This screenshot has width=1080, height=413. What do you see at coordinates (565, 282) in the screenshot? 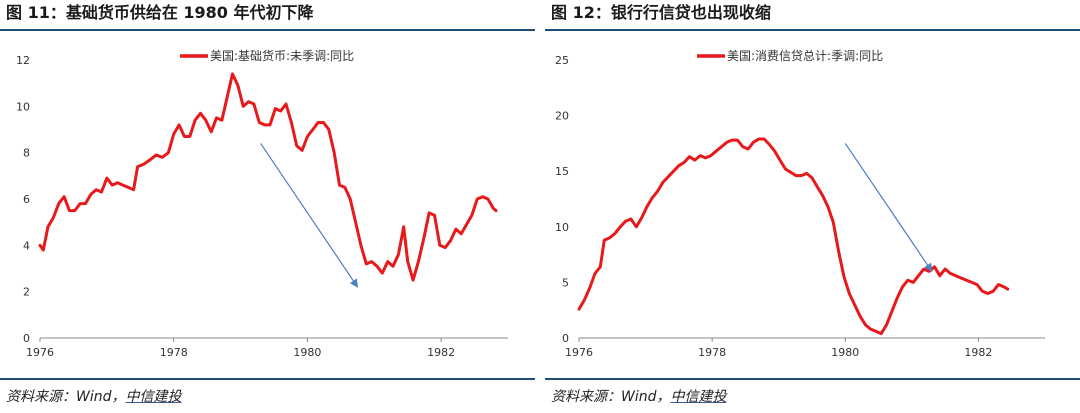
I see `y-tick-label: 5` at bounding box center [565, 282].